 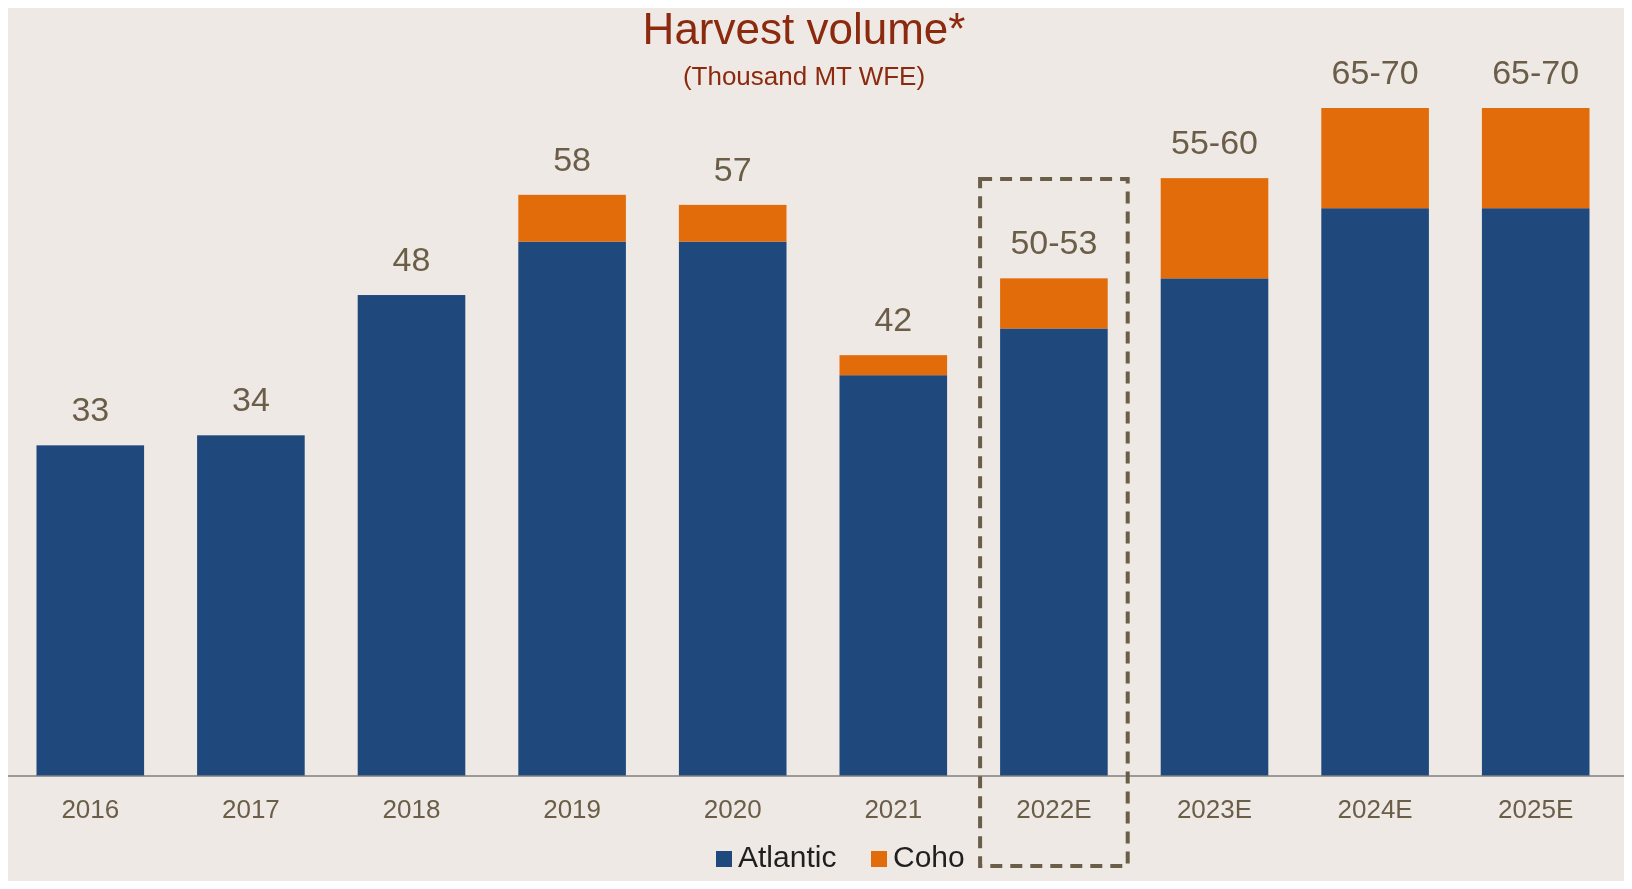 I want to click on annotation: 58, so click(x=572, y=158).